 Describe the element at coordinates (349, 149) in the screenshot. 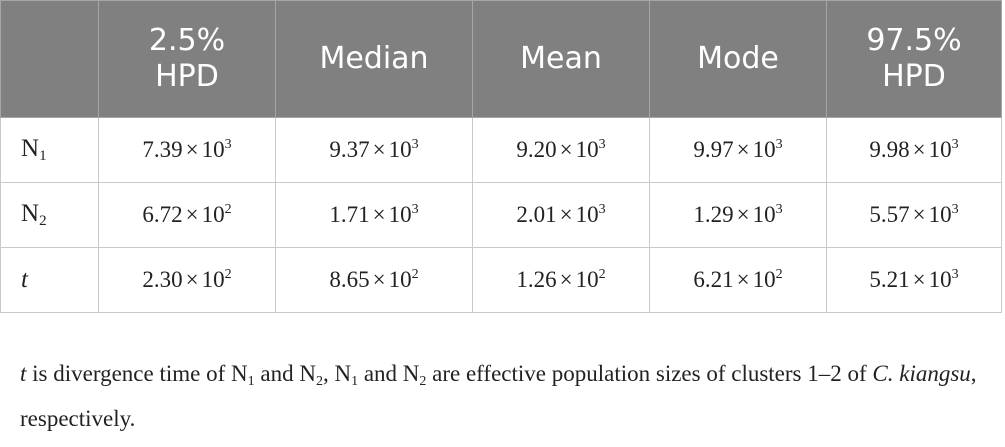

I see `value-mantissa: 9.37` at that location.